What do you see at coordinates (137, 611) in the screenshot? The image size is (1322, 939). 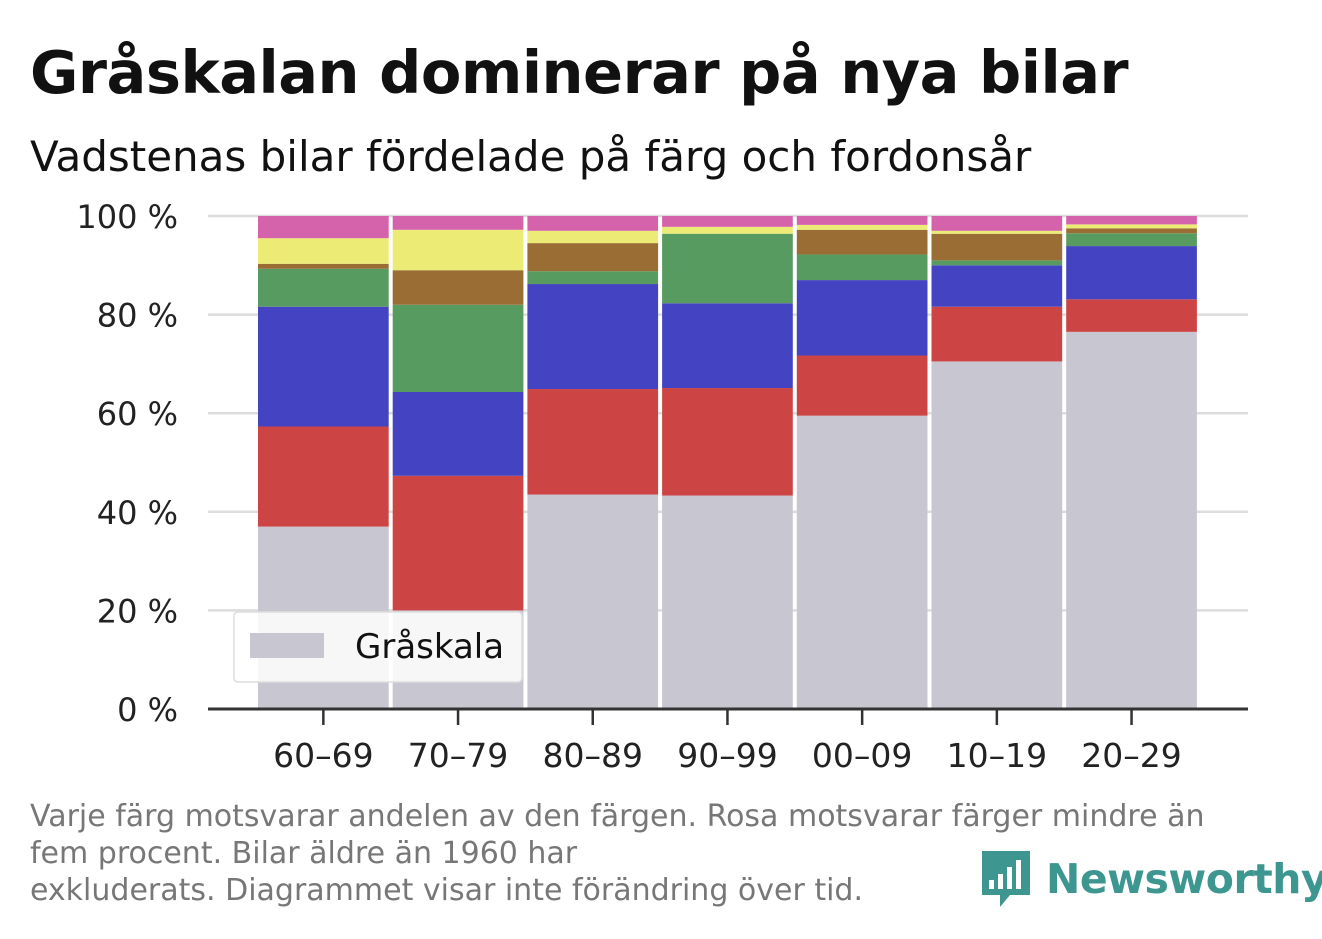 I see `y-tick-label: 20 %` at bounding box center [137, 611].